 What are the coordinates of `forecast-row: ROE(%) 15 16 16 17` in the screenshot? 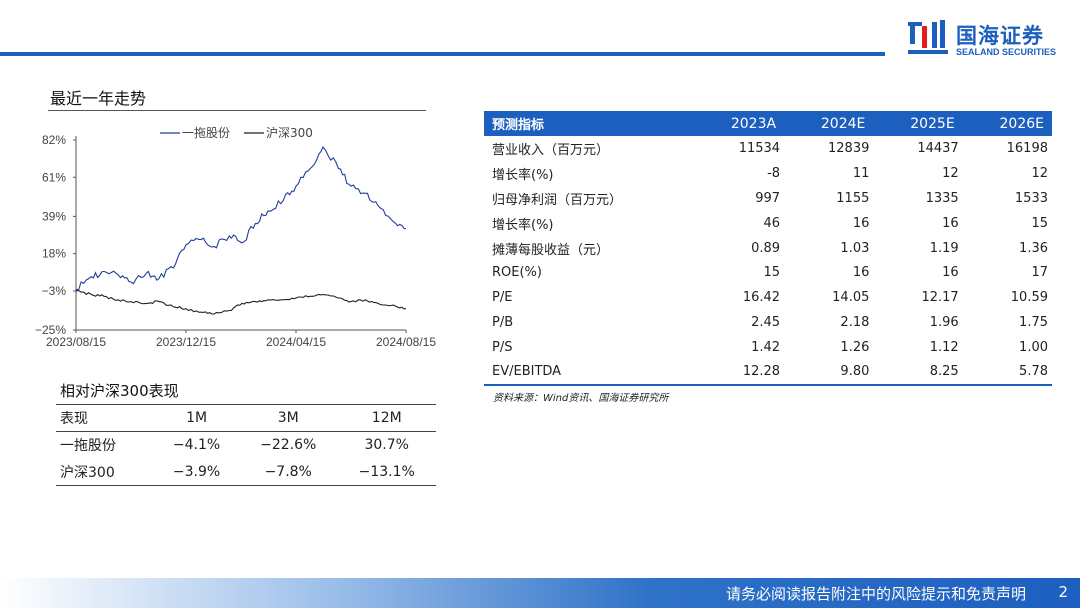 It's located at (768, 272).